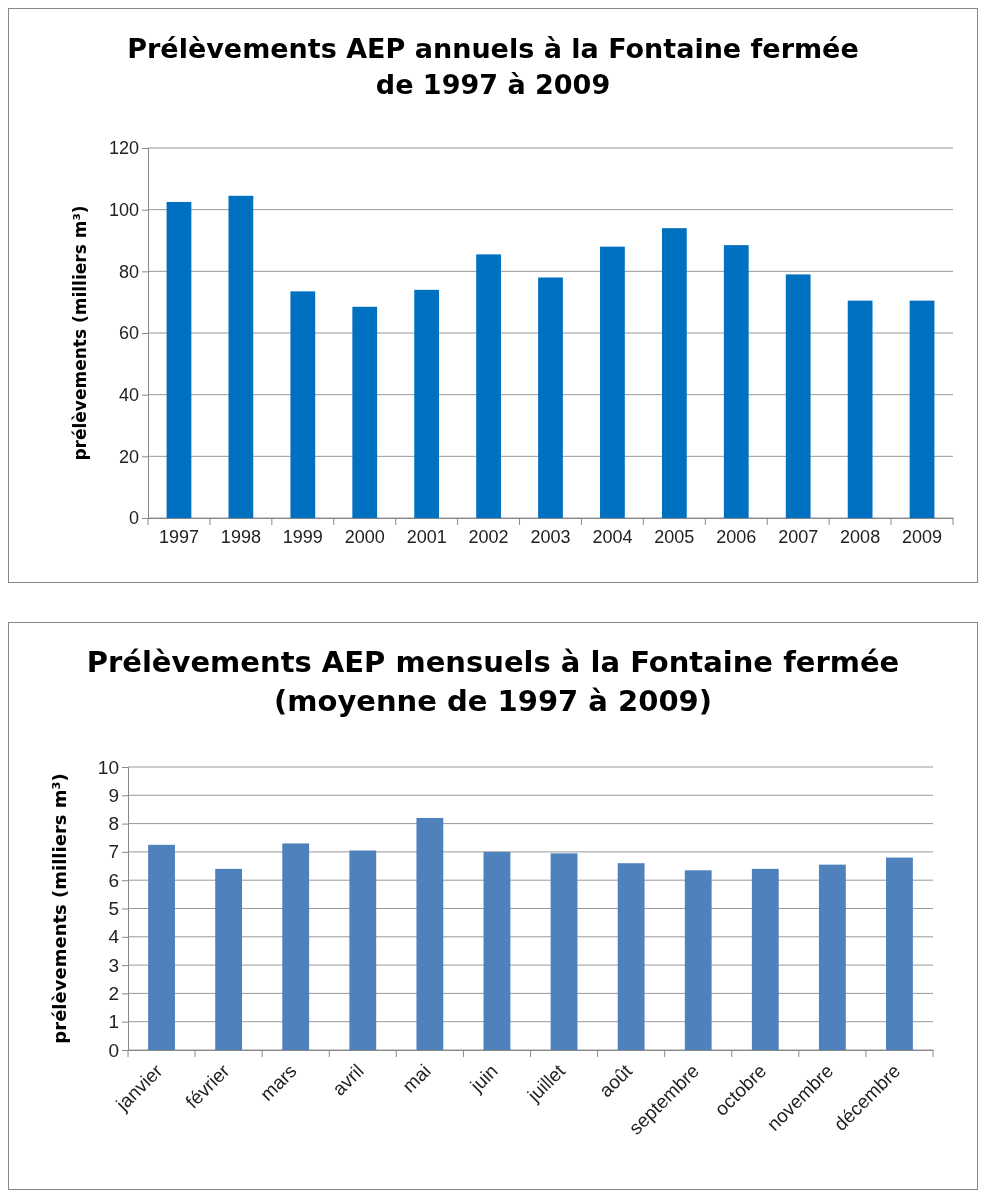  What do you see at coordinates (488, 536) in the screenshot?
I see `x-tick-label: 2002` at bounding box center [488, 536].